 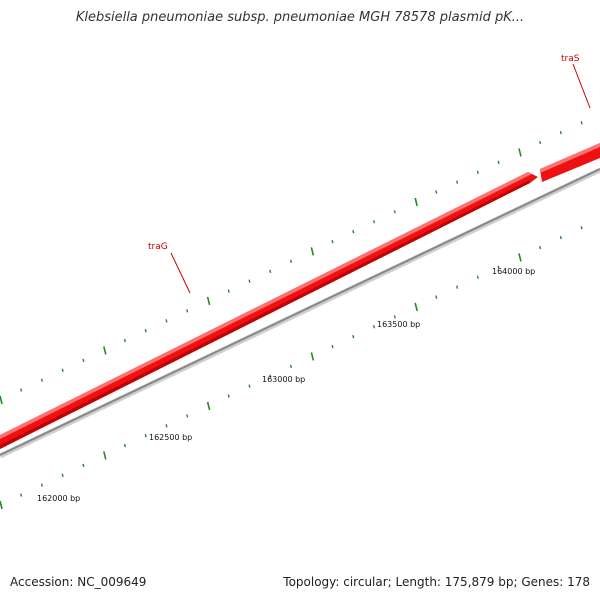 I want to click on bp-label-162000: 162000 bp, so click(x=58, y=498).